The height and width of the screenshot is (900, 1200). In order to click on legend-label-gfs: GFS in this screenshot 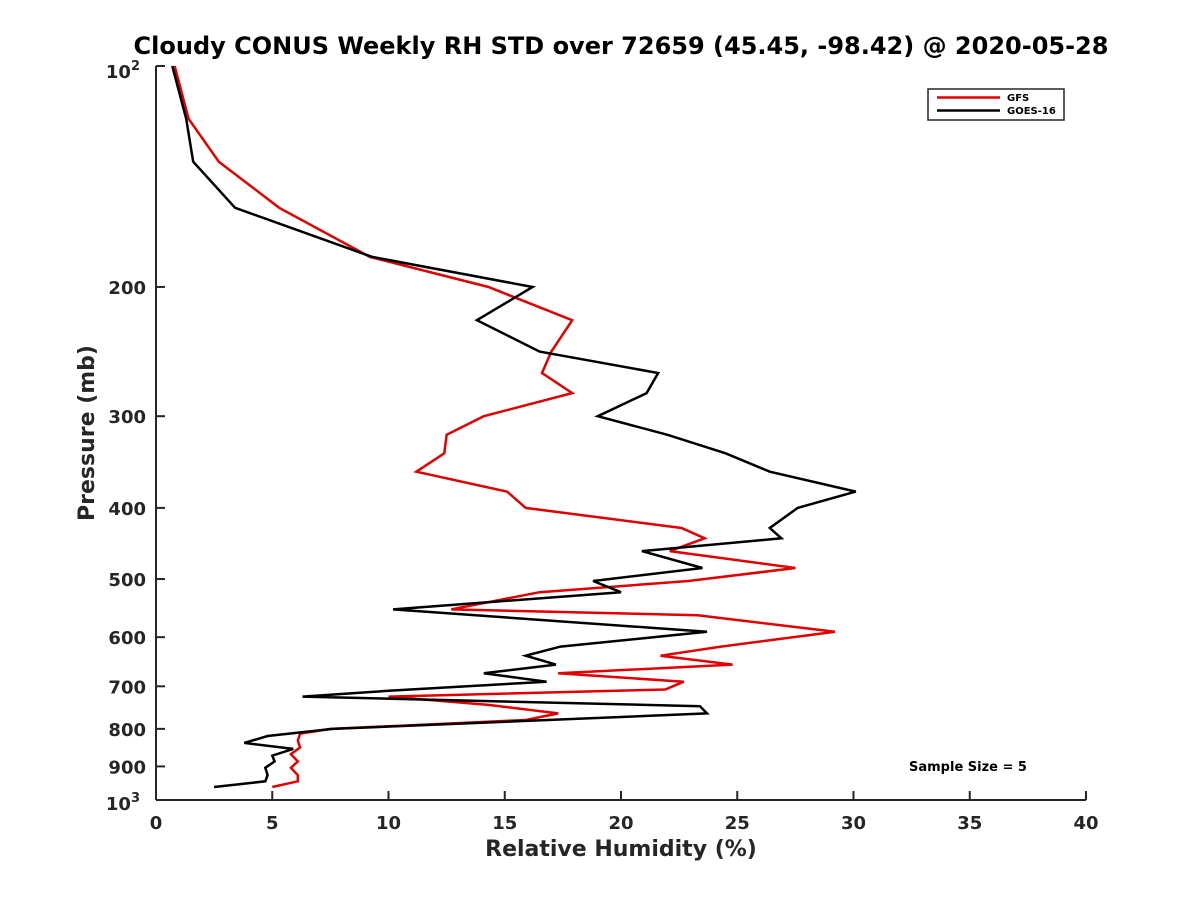, I will do `click(1018, 98)`.